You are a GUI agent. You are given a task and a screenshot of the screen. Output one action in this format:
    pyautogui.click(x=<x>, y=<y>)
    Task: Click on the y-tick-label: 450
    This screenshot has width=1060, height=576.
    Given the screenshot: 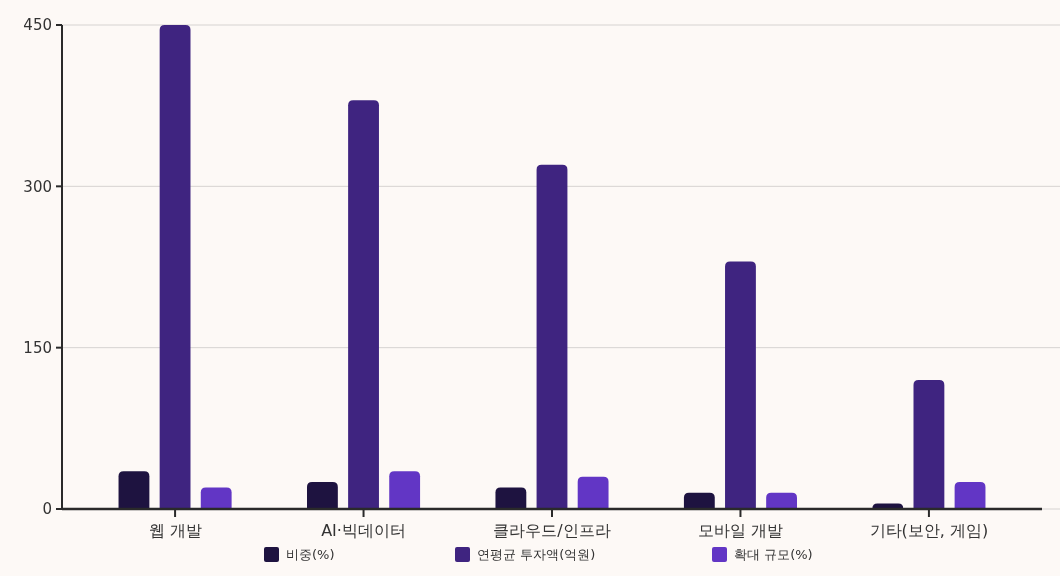 What is the action you would take?
    pyautogui.click(x=37, y=25)
    